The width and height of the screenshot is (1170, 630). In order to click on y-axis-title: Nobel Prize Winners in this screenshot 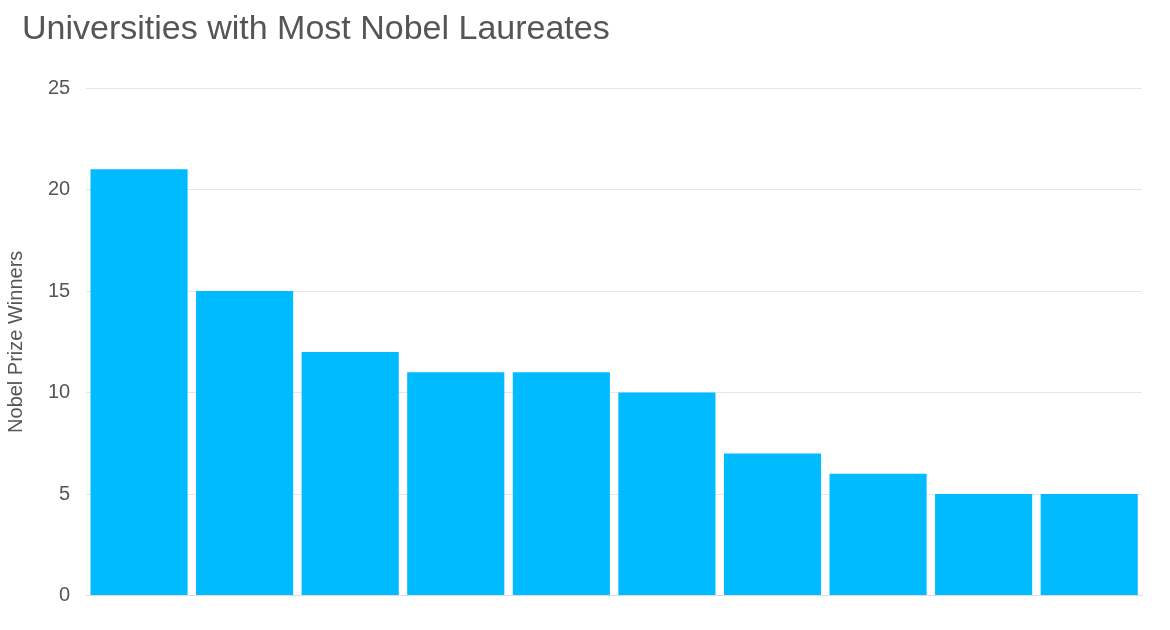, I will do `click(14, 341)`.